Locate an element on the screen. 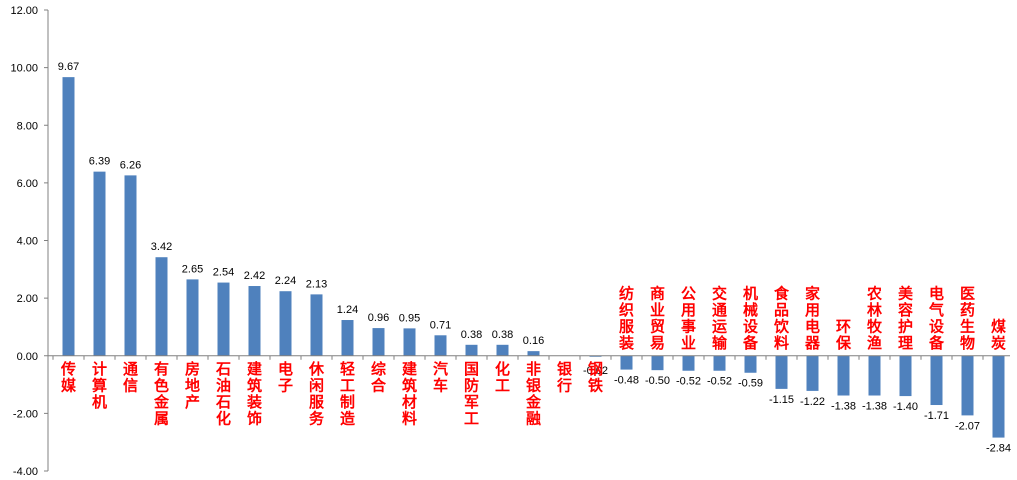 The width and height of the screenshot is (1017, 480). category-label: 汽车 is located at coordinates (440, 377).